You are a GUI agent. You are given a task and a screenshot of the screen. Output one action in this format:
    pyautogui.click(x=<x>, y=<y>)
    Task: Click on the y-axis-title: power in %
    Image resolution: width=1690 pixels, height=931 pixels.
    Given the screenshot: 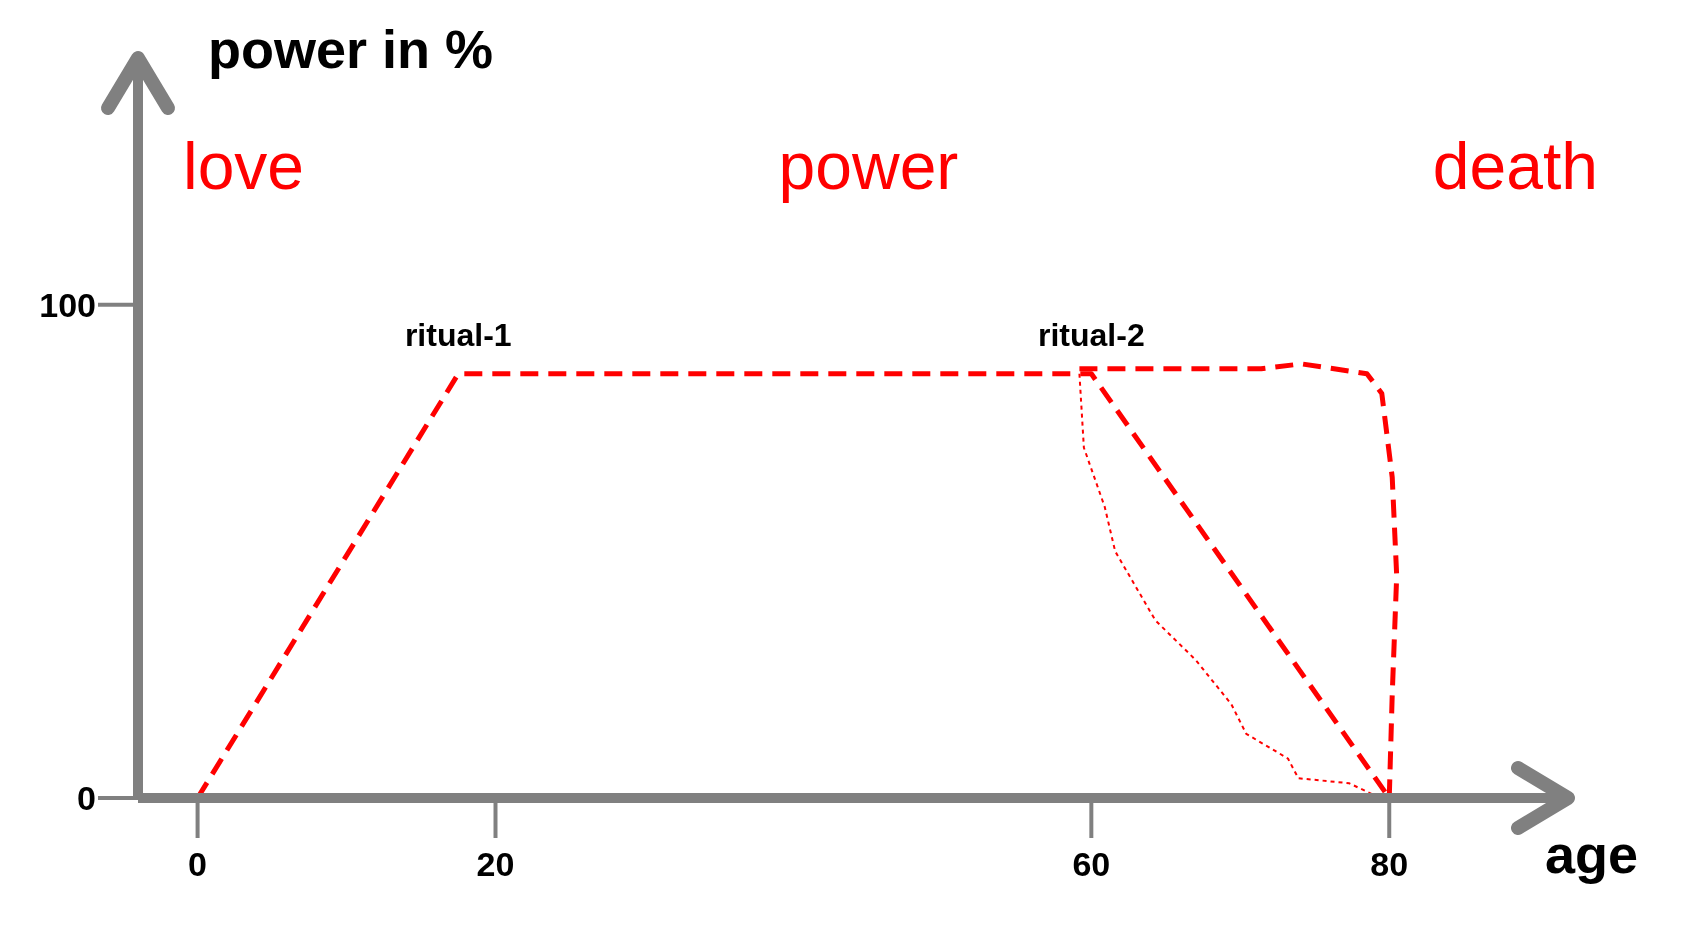 What is the action you would take?
    pyautogui.click(x=351, y=49)
    